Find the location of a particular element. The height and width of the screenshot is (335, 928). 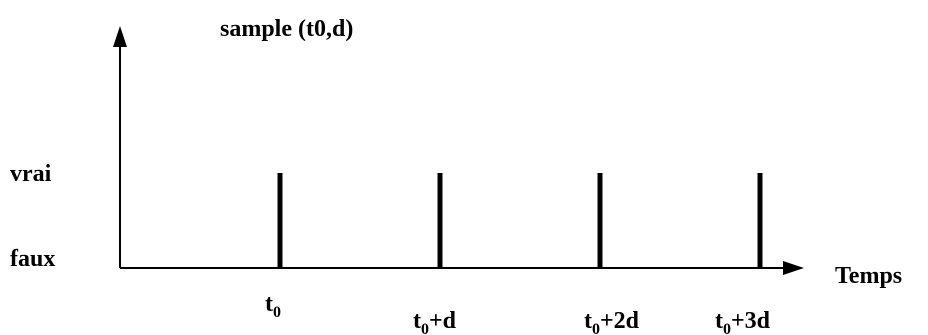

tick-label-t0-plus-3d: t0+3d is located at coordinates (743, 321).